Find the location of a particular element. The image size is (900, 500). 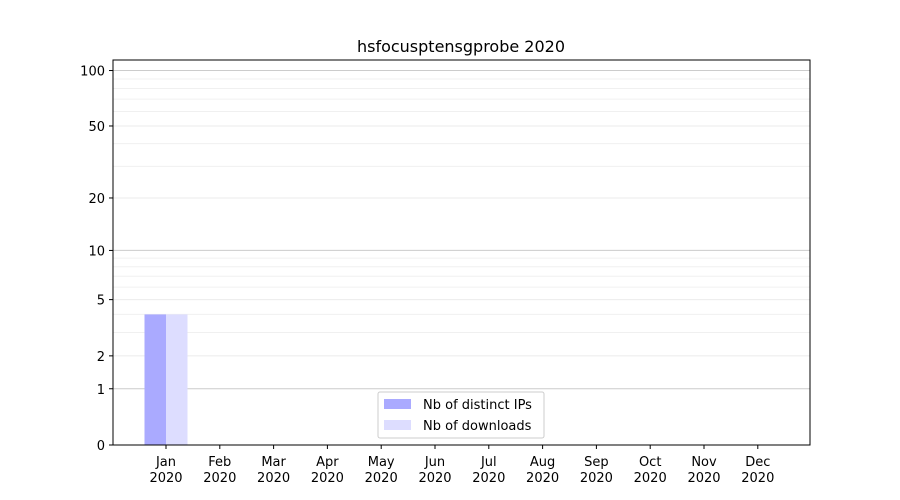

legend: Nb of distinct IPs Nb of downloads is located at coordinates (461, 415).